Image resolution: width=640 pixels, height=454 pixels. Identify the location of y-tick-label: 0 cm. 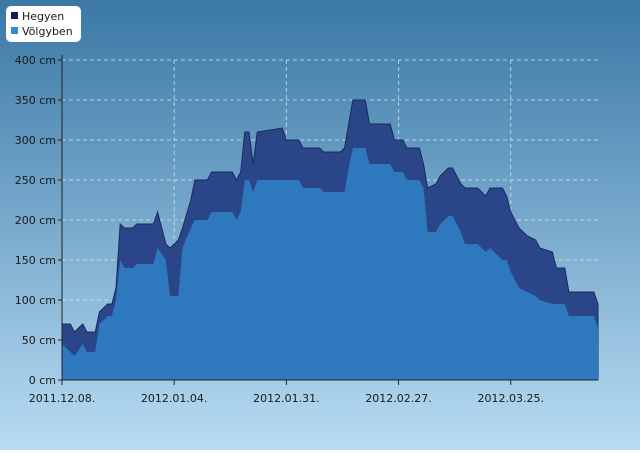
(42, 380).